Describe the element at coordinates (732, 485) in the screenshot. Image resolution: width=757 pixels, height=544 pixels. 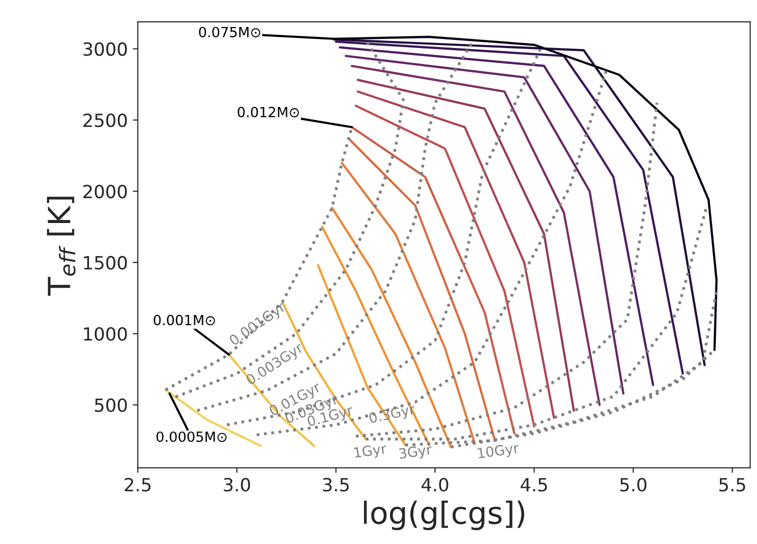
I see `x-tick-label: 5.5` at that location.